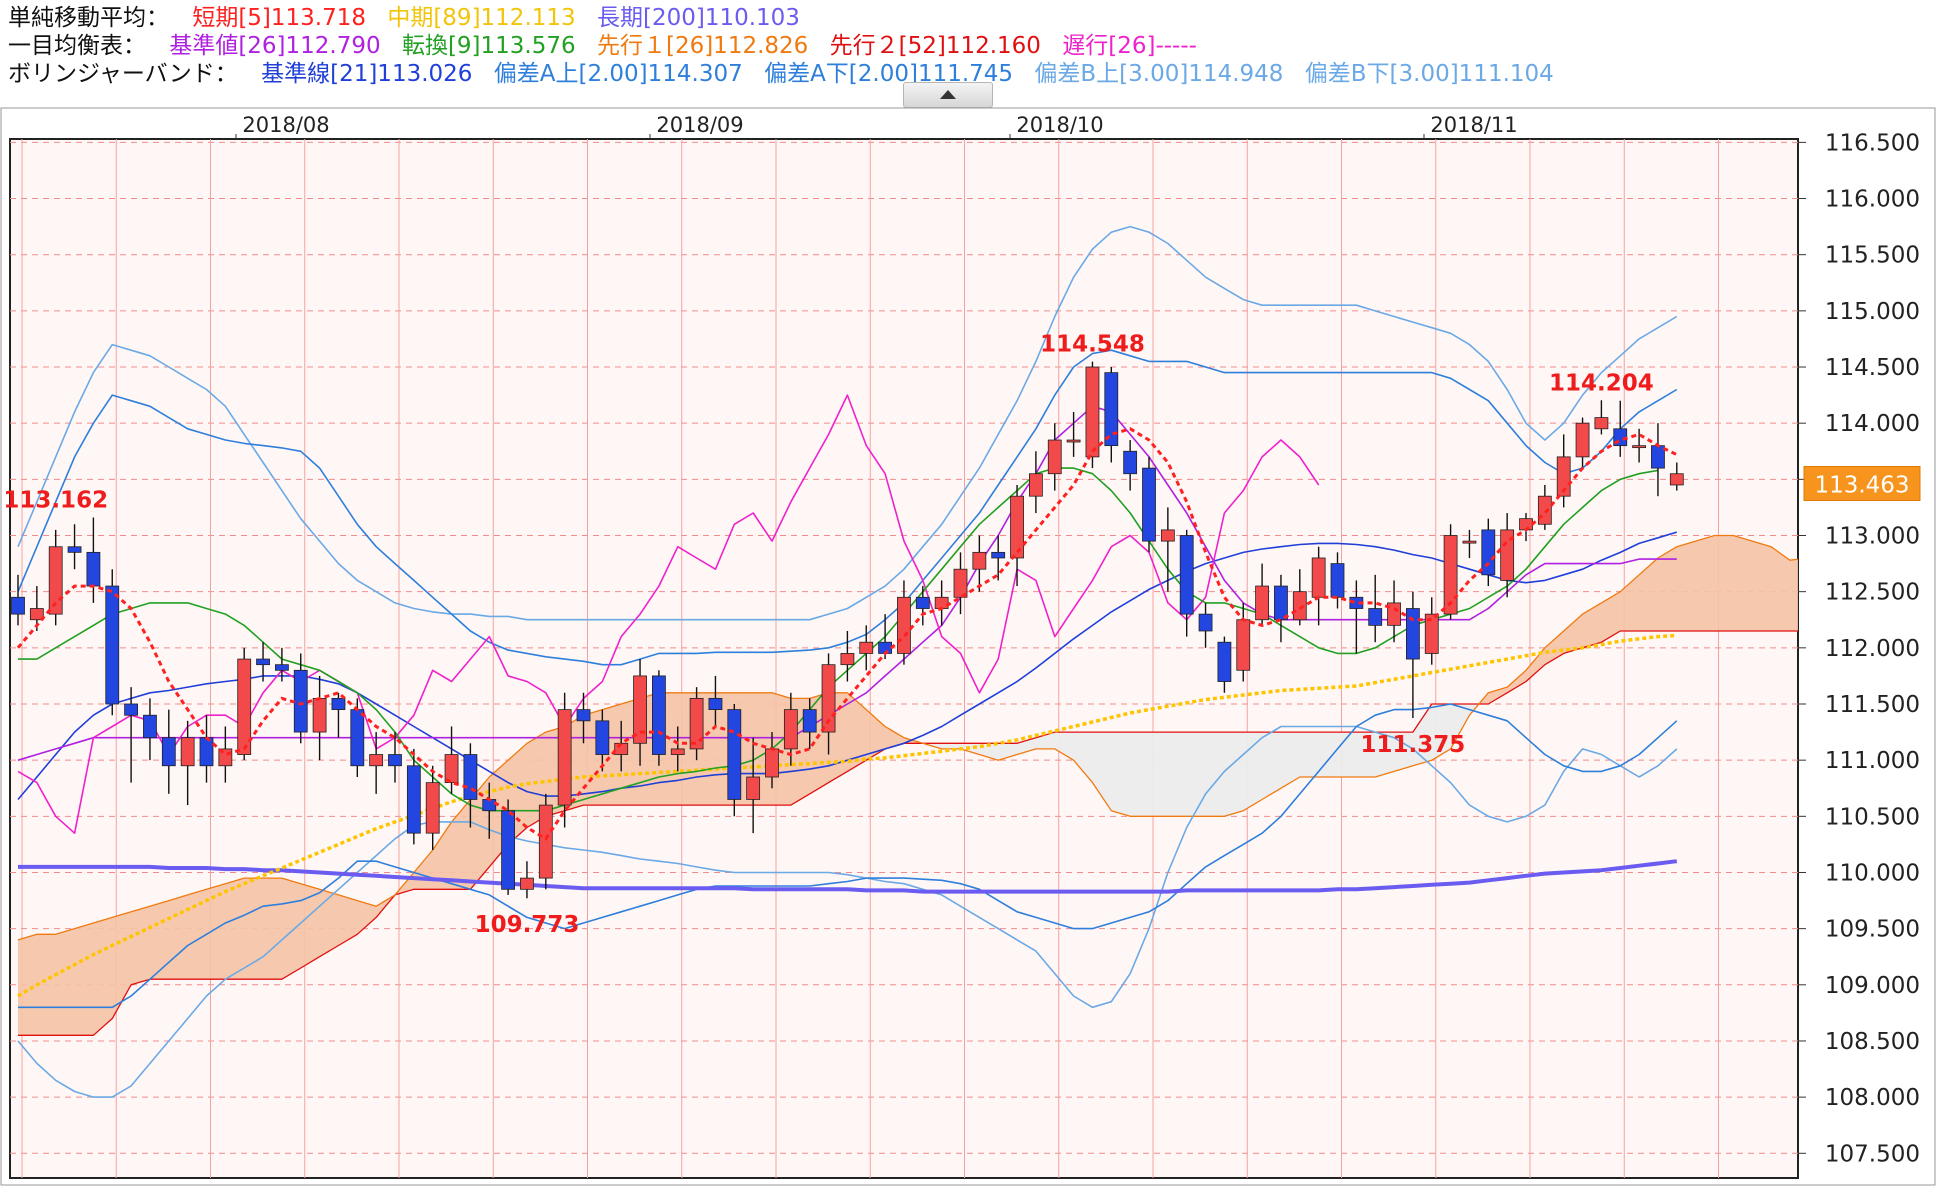 The image size is (1936, 1186). Describe the element at coordinates (699, 125) in the screenshot. I see `x-axis-label: 2018/09` at that location.